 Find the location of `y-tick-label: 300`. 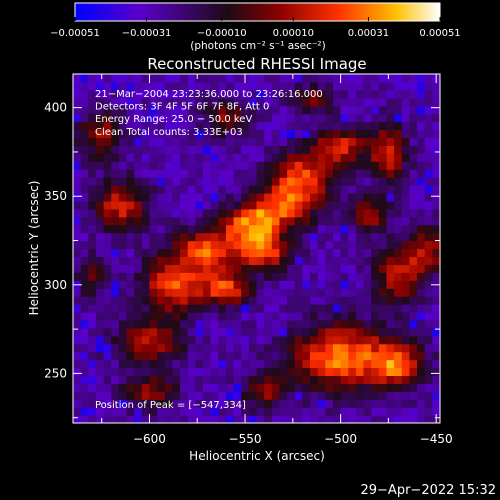

y-tick-label: 300 is located at coordinates (55, 285).